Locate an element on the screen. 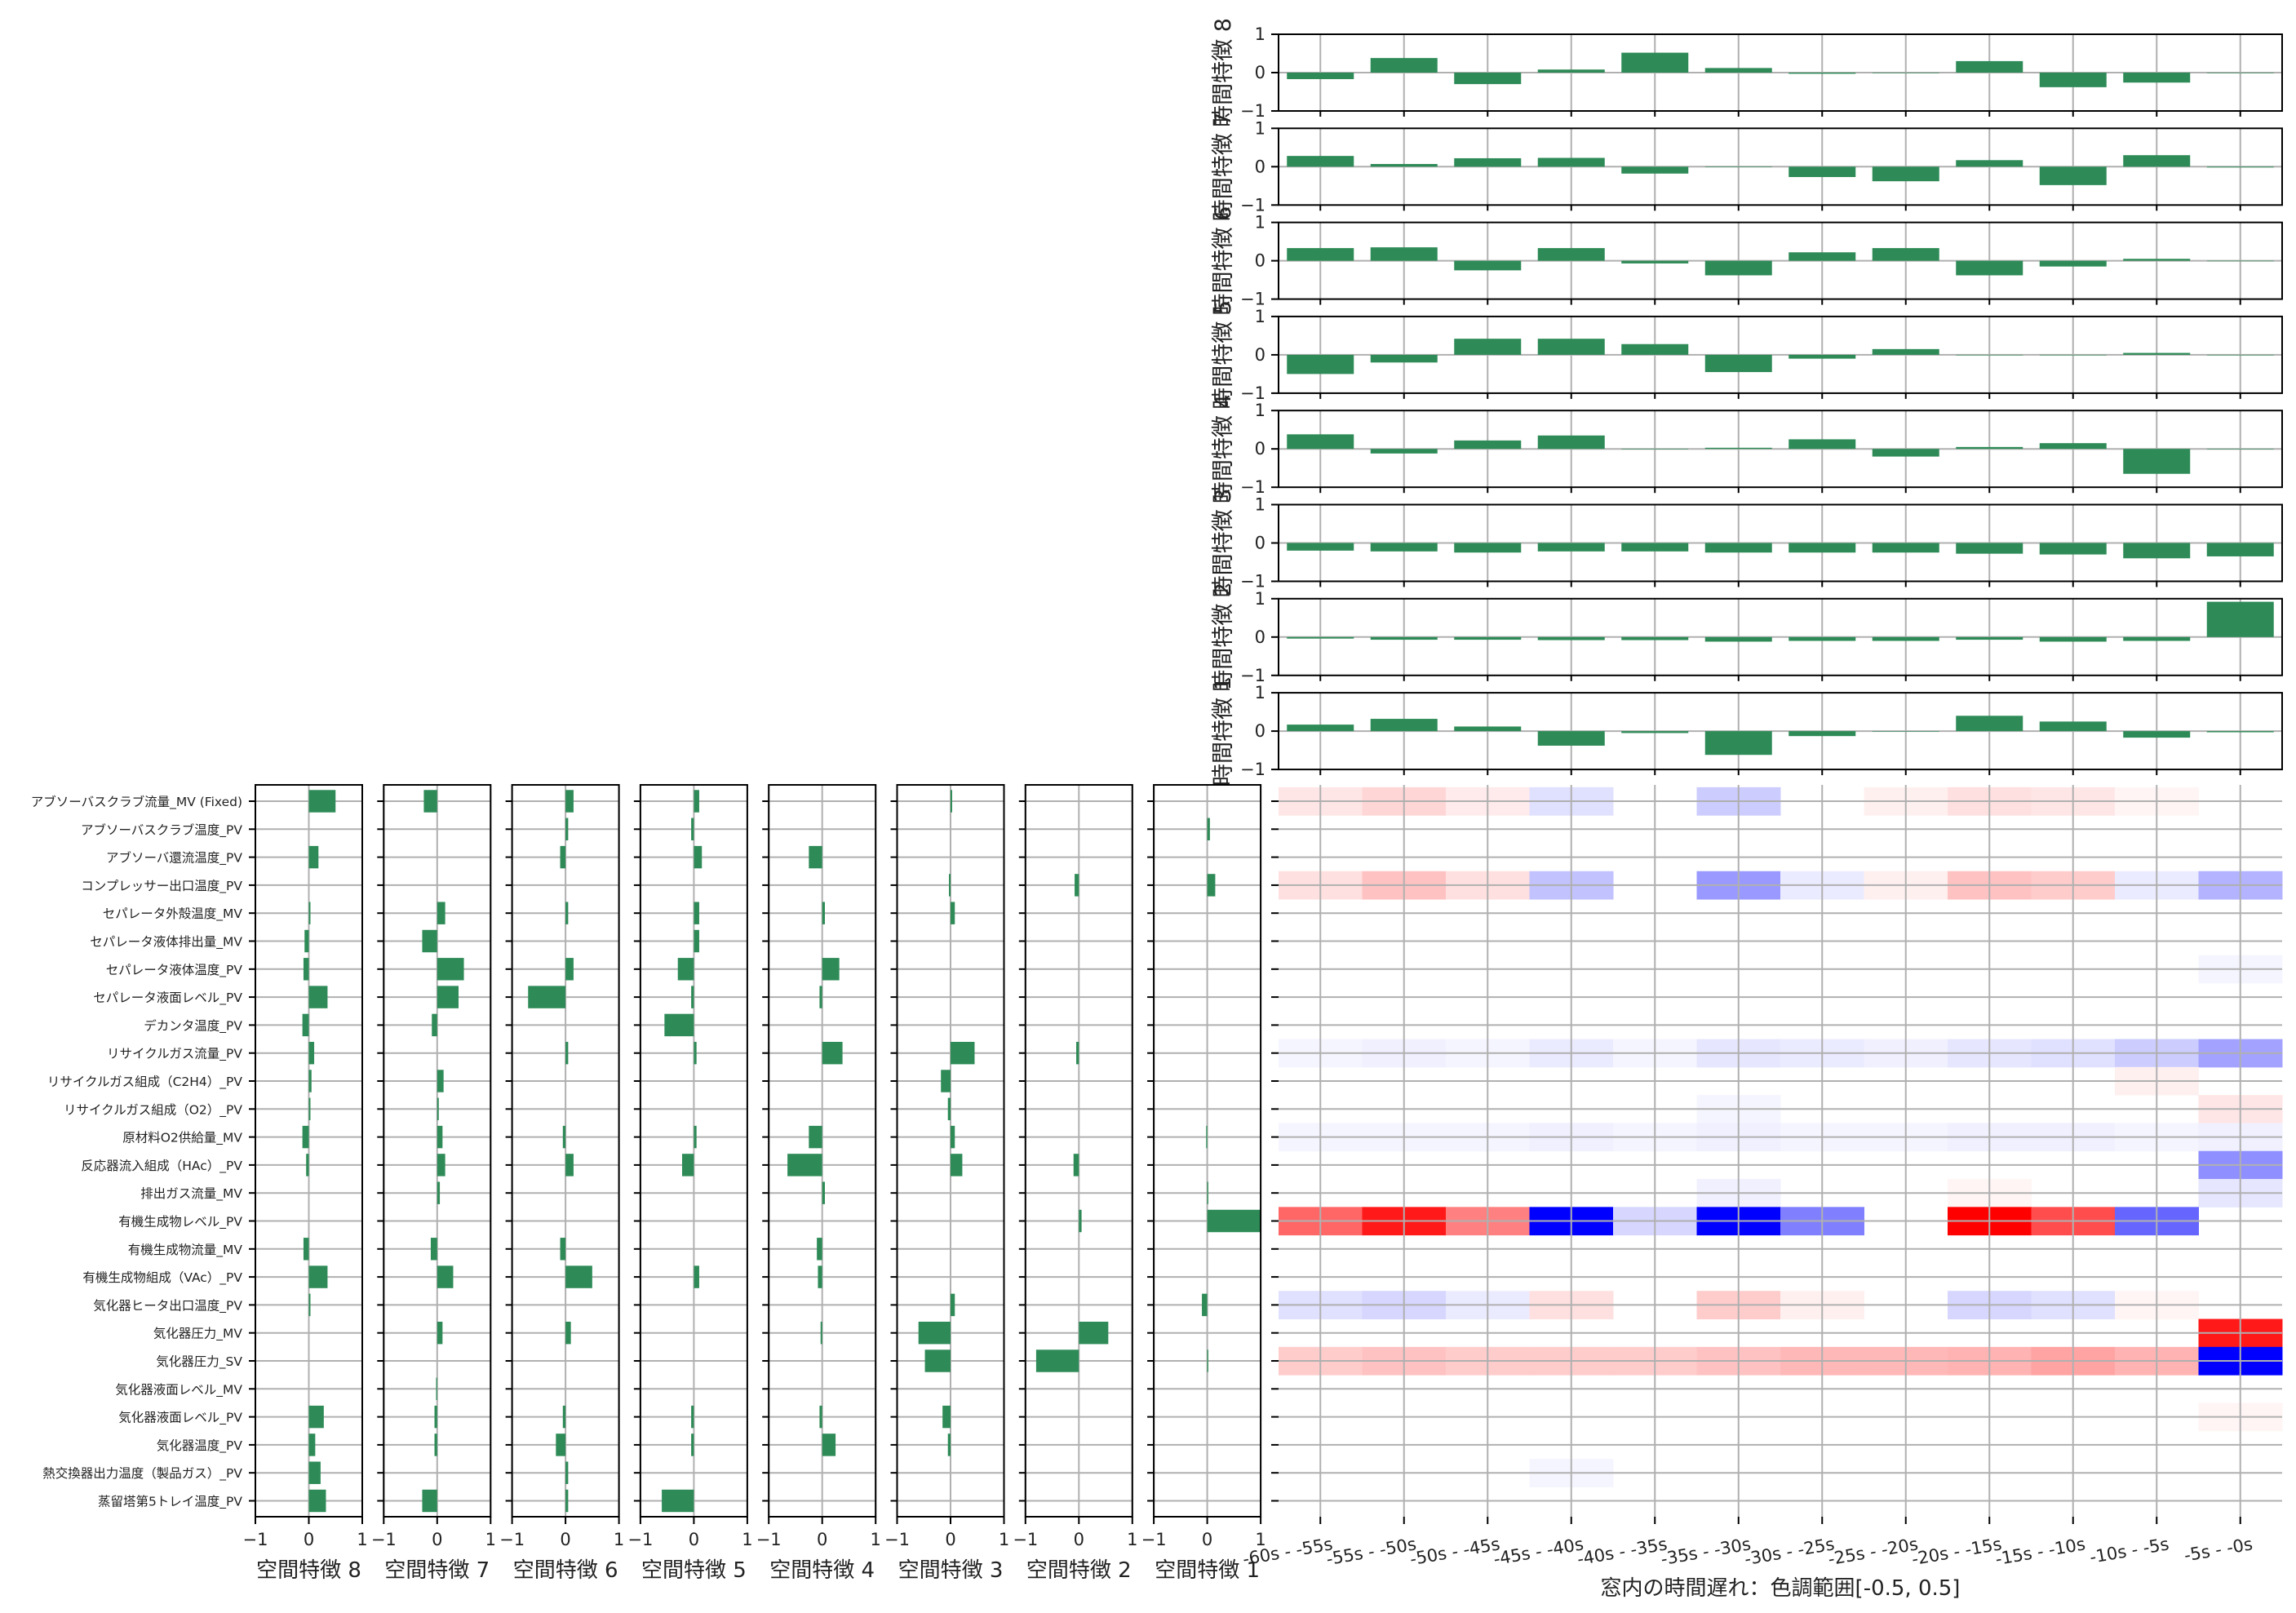 Image resolution: width=2296 pixels, height=1613 pixels. spatial-panel-label: 空間特徴 5 is located at coordinates (694, 1570).